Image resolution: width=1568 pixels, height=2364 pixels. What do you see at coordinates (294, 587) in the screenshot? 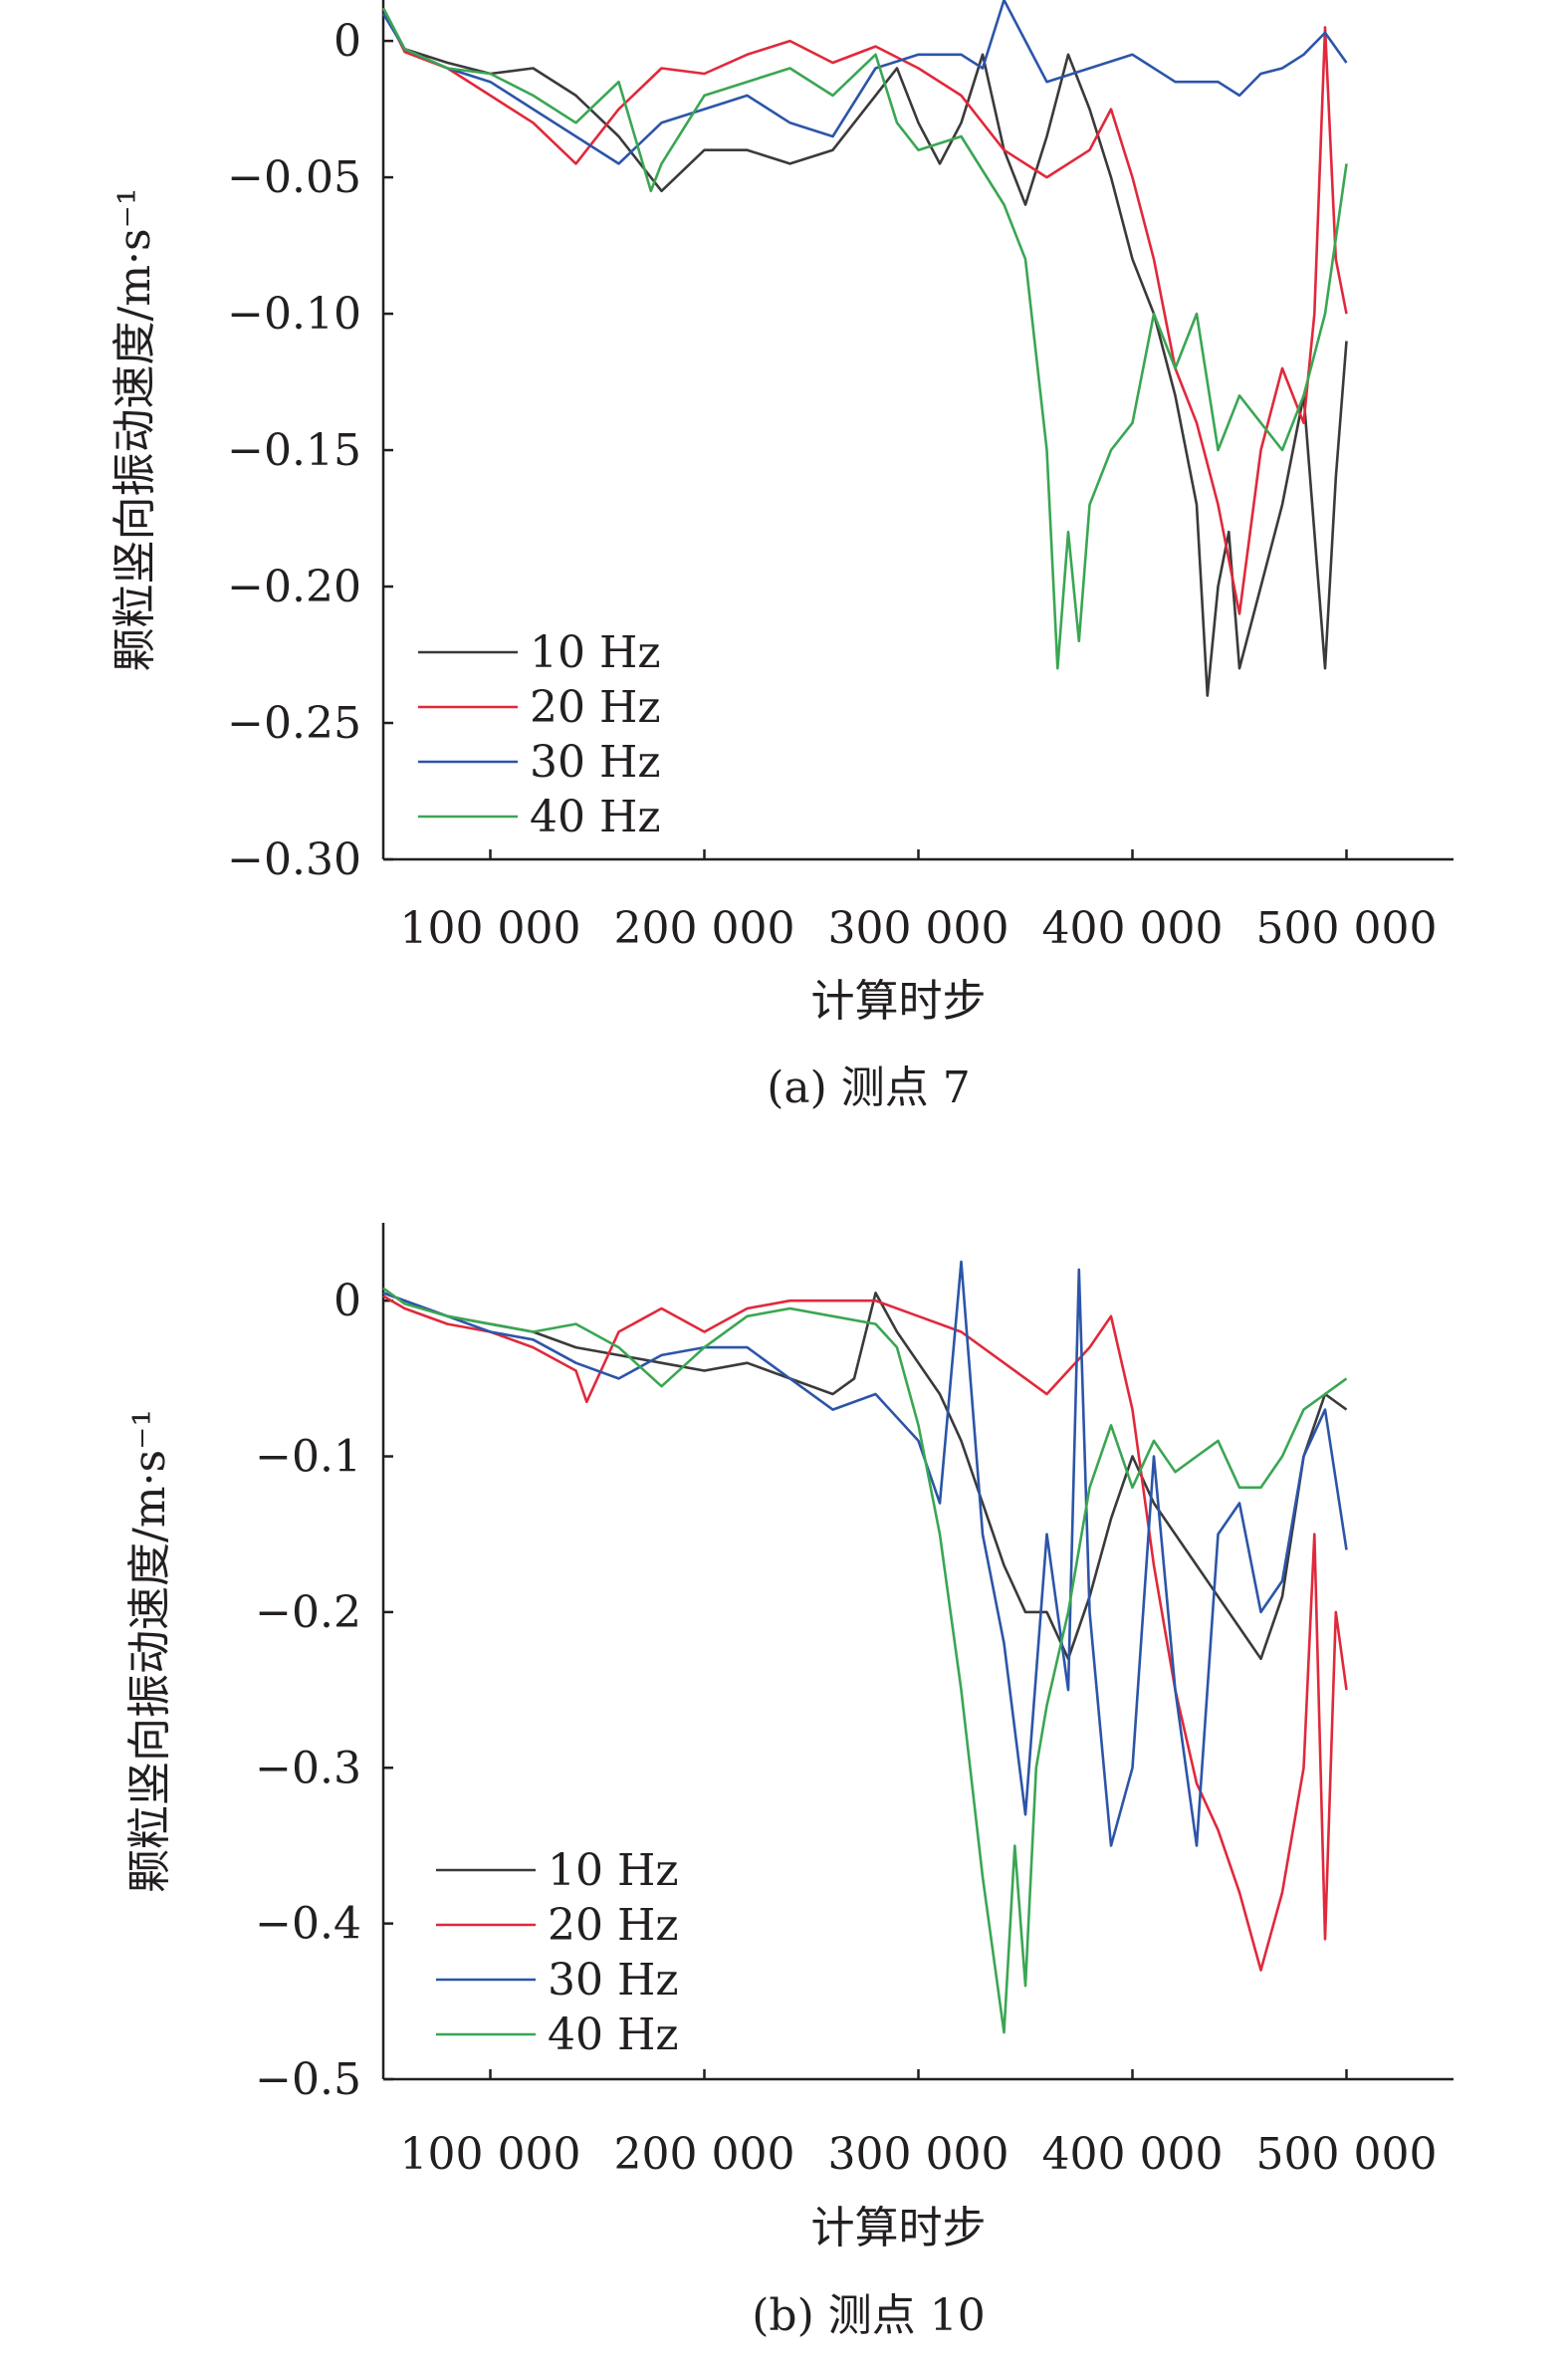
I see `y-tick-label: −0.20` at bounding box center [294, 587].